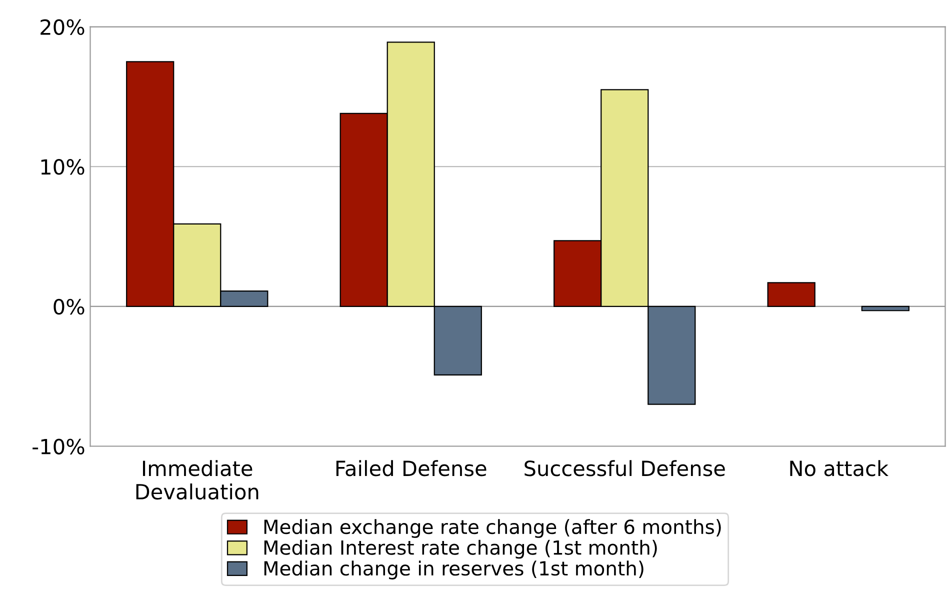 This screenshot has height=595, width=950. Describe the element at coordinates (197, 480) in the screenshot. I see `x-tick-label: Immediate Devaluation` at that location.